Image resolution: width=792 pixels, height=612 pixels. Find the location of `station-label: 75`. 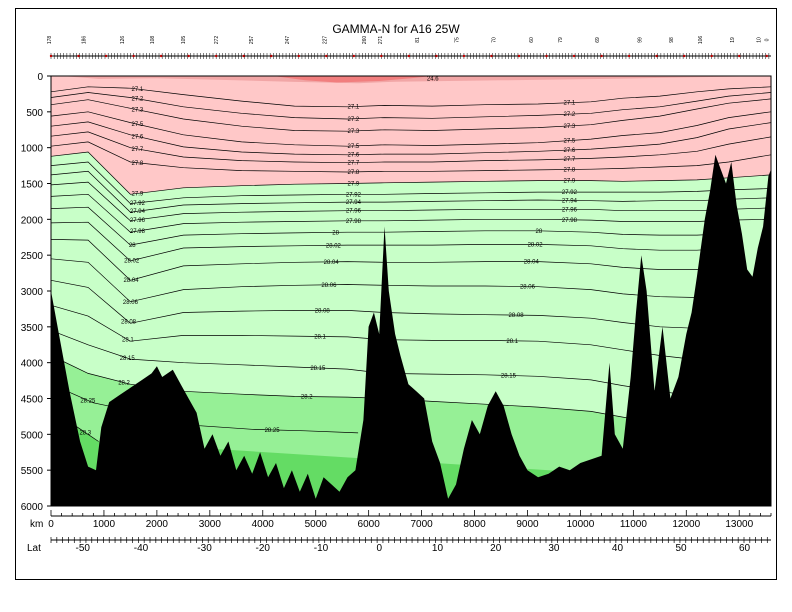

station-label: 75 is located at coordinates (458, 40).